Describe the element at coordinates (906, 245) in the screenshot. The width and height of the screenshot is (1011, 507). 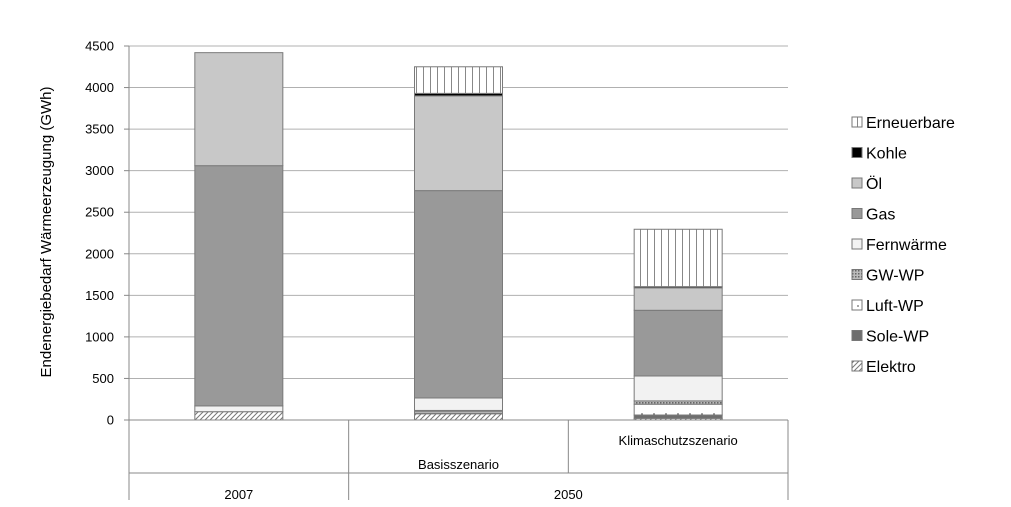
I see `legend-label: Fernwärme` at that location.